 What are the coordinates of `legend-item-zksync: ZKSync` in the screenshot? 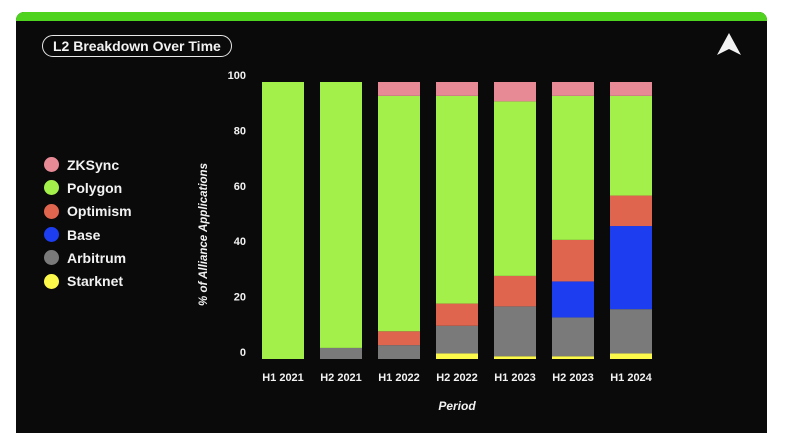 It's located at (88, 164).